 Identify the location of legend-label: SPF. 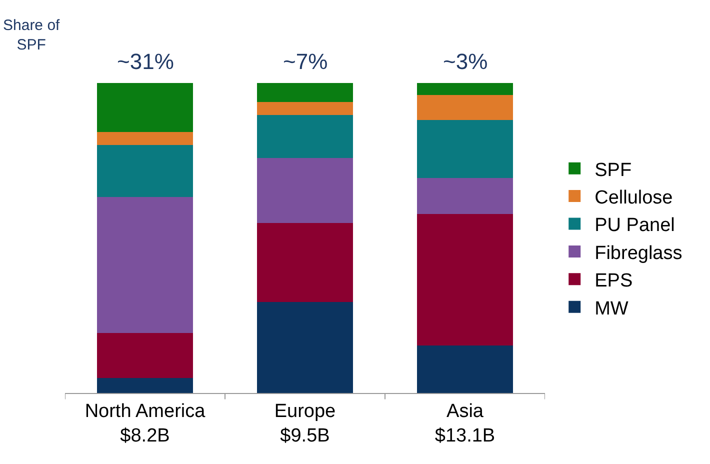
(613, 170).